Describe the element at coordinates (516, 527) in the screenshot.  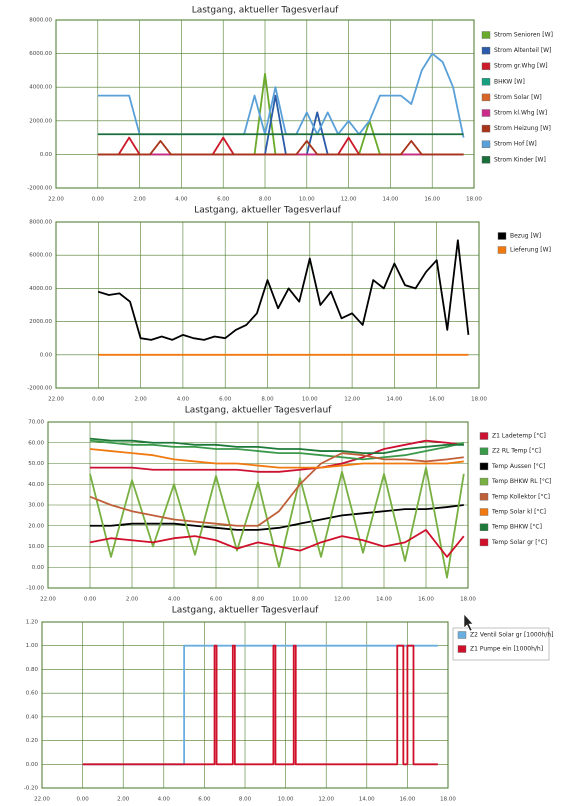
I see `legend-label: Temp BHKW [°C]` at that location.